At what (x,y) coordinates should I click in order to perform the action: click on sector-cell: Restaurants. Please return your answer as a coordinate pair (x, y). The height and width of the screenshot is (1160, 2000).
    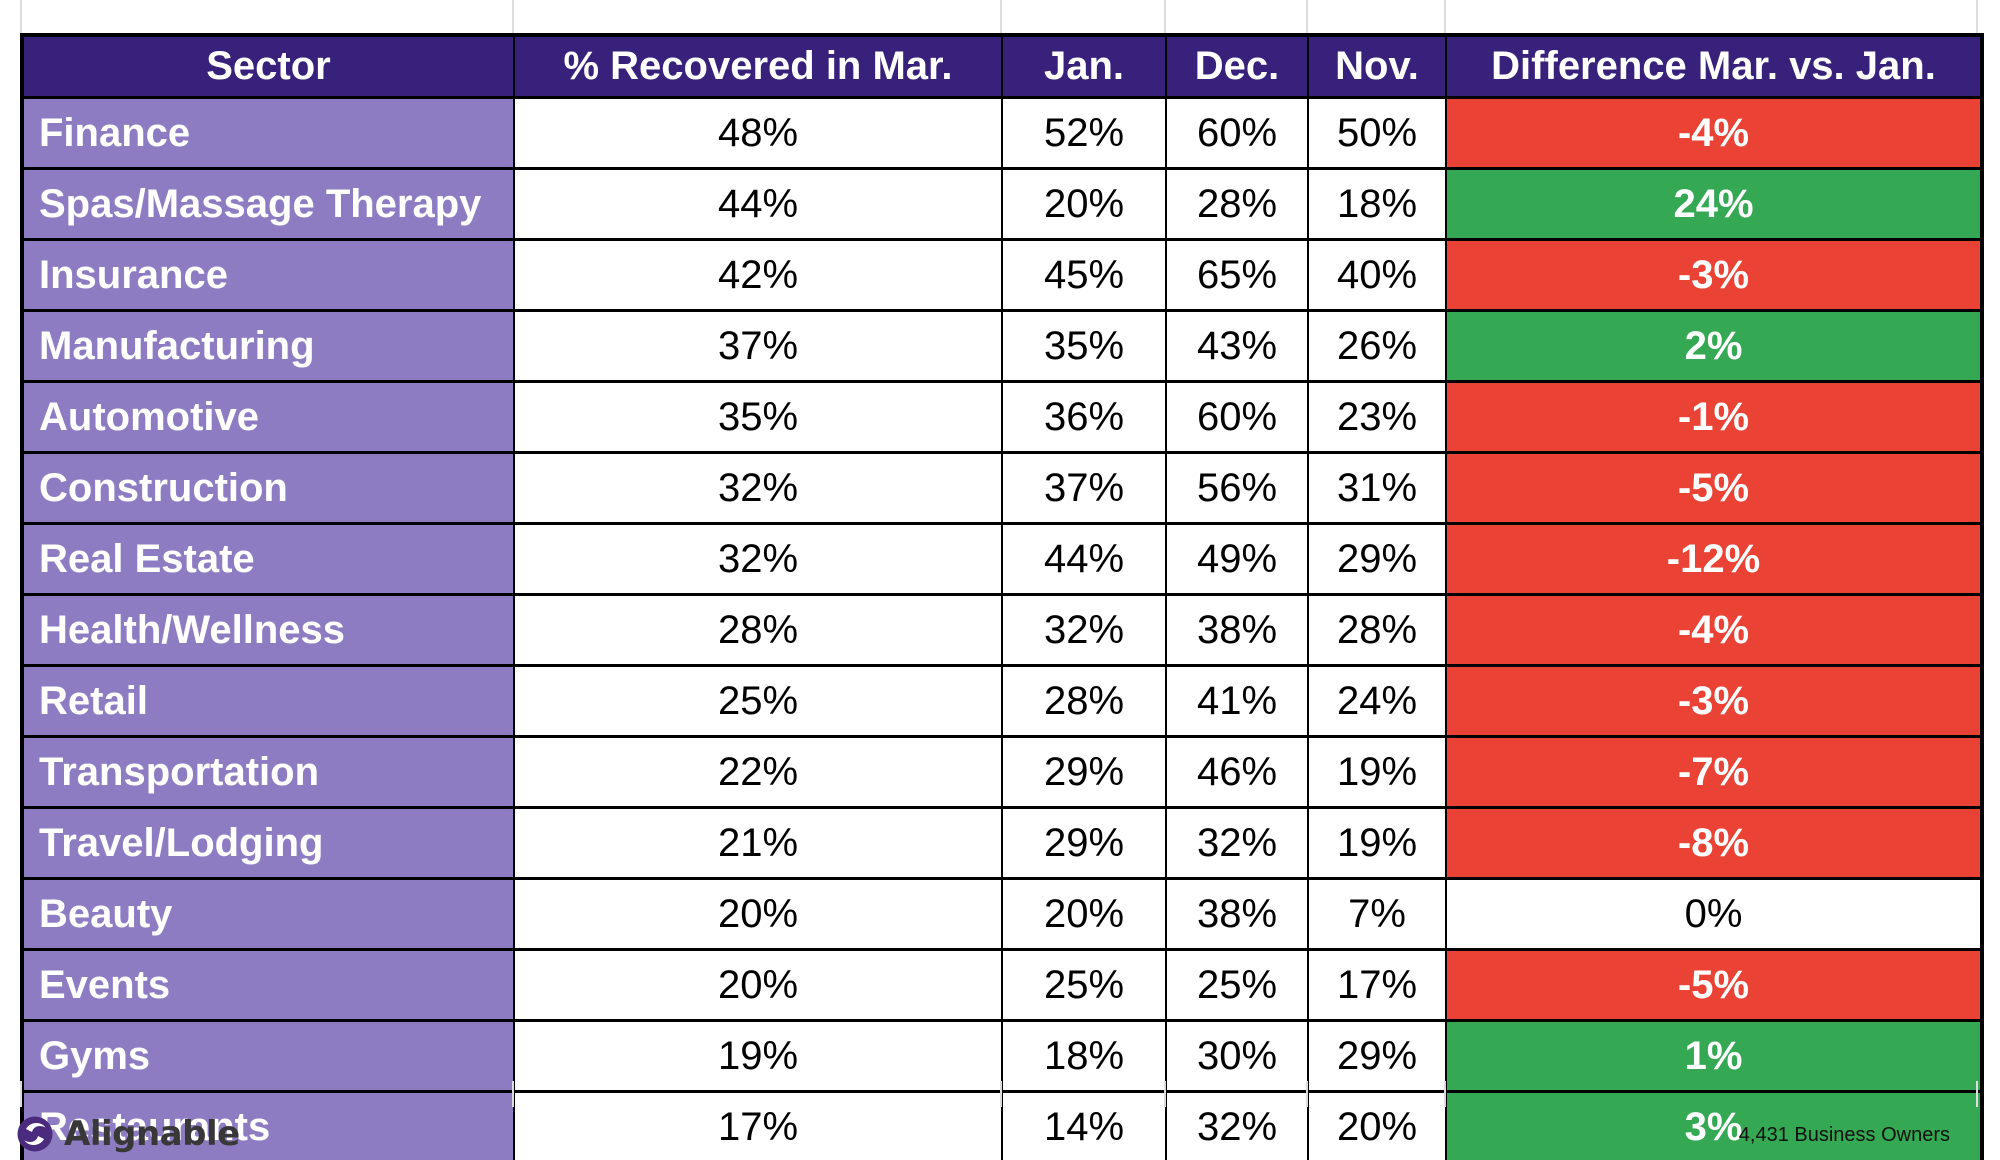
    Looking at the image, I should click on (268, 1125).